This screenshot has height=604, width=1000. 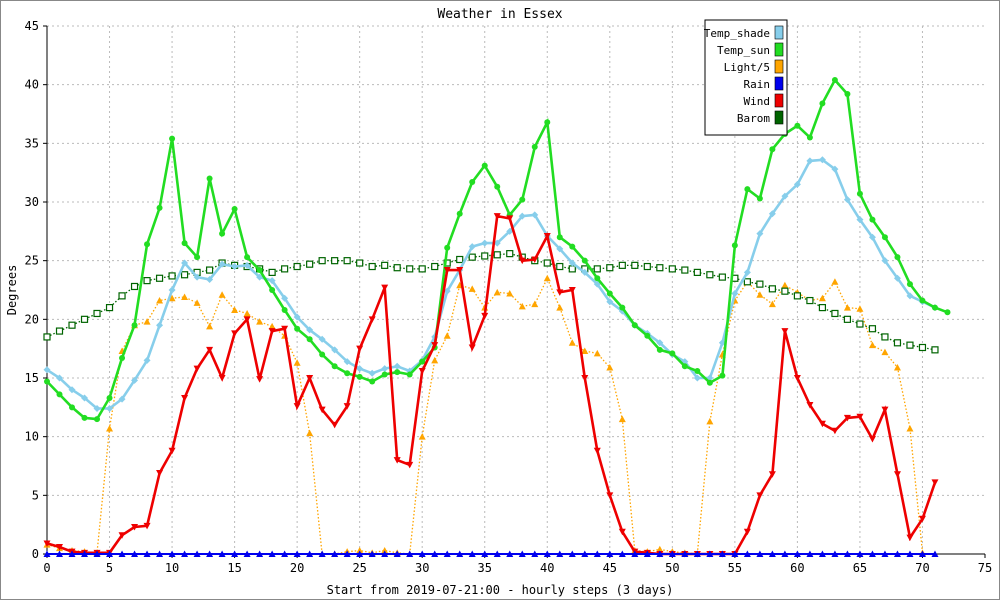 I want to click on x-tick-label: 45, so click(x=610, y=568).